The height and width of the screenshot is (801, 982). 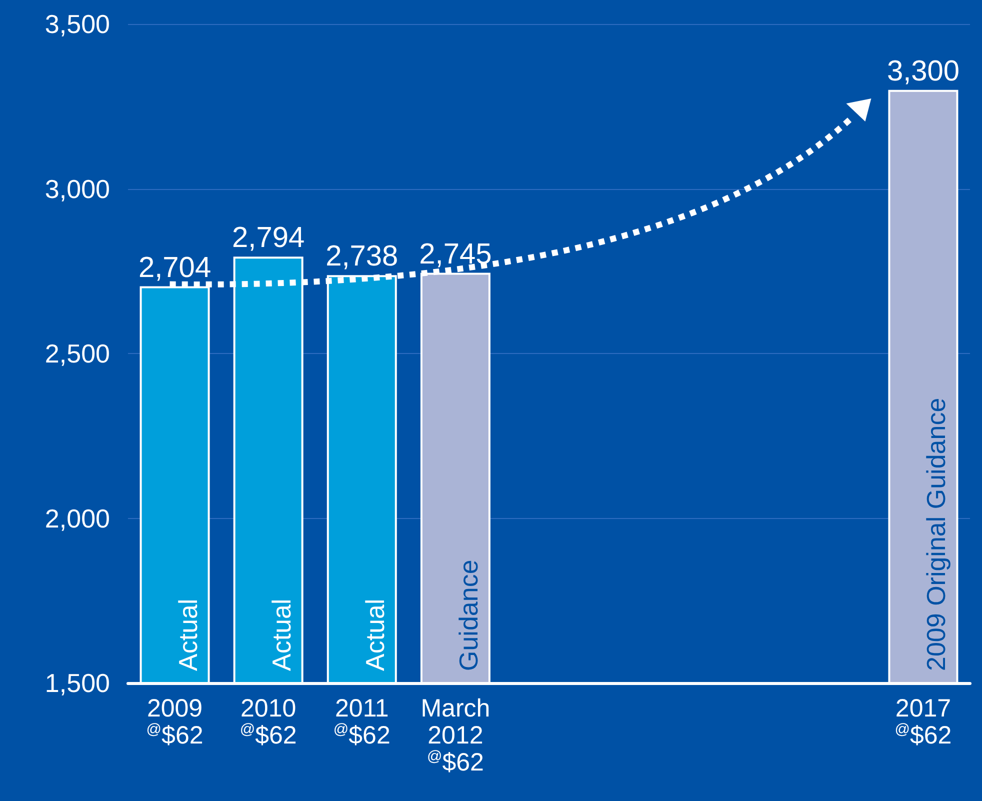 What do you see at coordinates (936, 534) in the screenshot?
I see `annotation: 2009 Original Guidance` at bounding box center [936, 534].